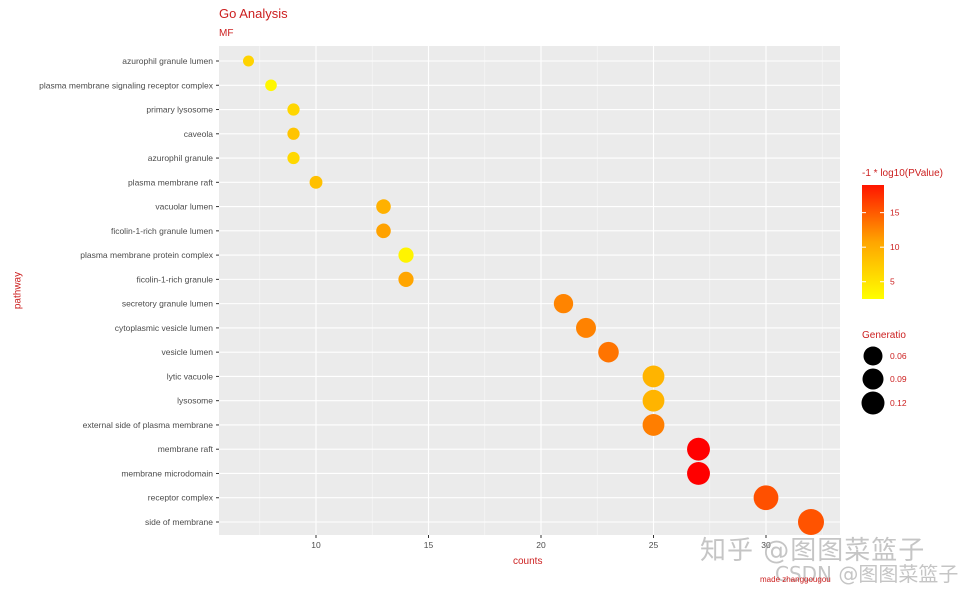 The image size is (961, 591). I want to click on y-tick-label: secretory granule lumen, so click(167, 304).